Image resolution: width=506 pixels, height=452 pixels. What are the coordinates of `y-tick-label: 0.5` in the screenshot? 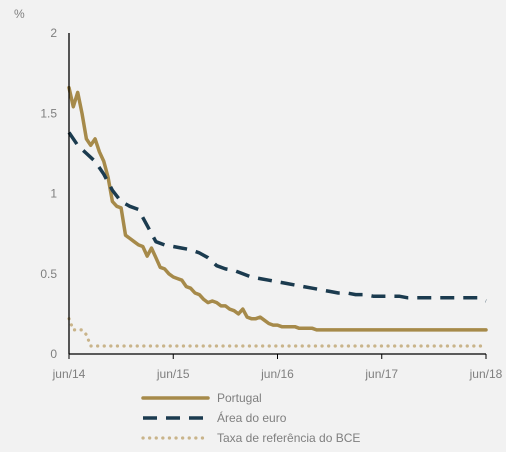 It's located at (48, 274).